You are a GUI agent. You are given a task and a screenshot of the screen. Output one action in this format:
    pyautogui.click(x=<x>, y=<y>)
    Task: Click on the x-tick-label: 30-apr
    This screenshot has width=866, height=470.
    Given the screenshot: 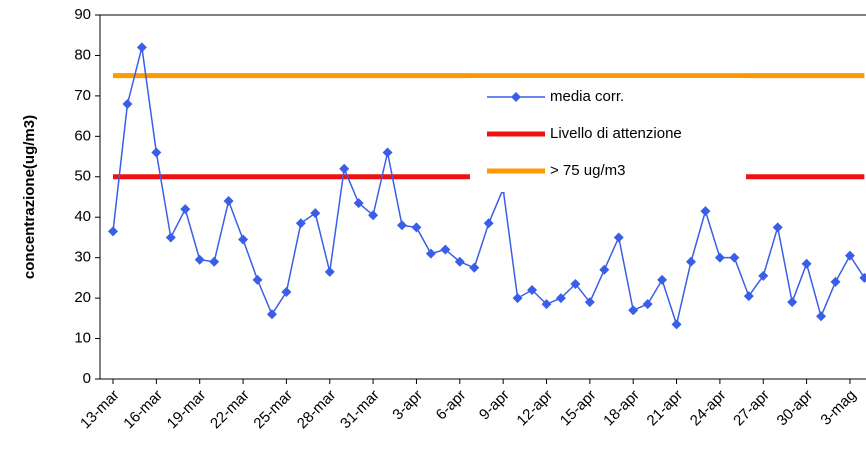 What is the action you would take?
    pyautogui.click(x=795, y=408)
    